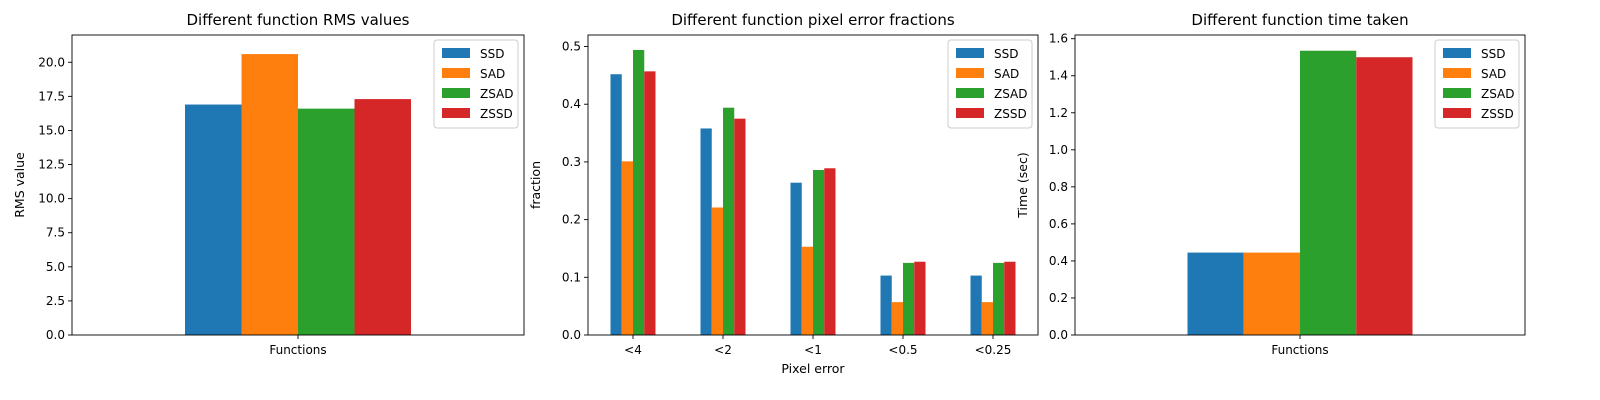 This screenshot has height=400, width=1600. I want to click on y-tick-label: 0.5, so click(571, 47).